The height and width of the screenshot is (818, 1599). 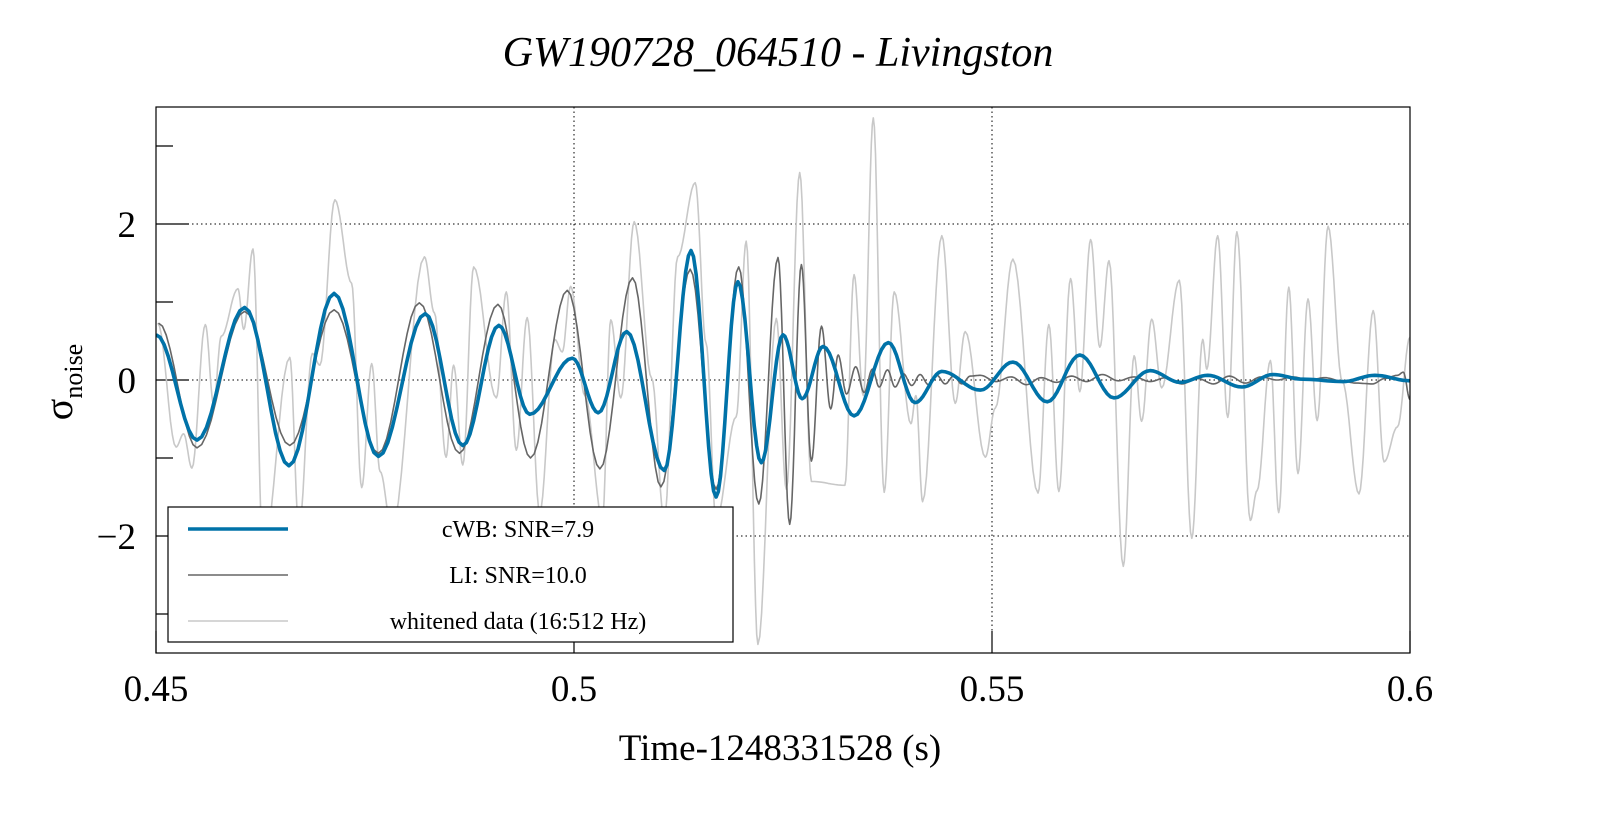 I want to click on y-axis-label: σnoise, so click(x=62, y=382).